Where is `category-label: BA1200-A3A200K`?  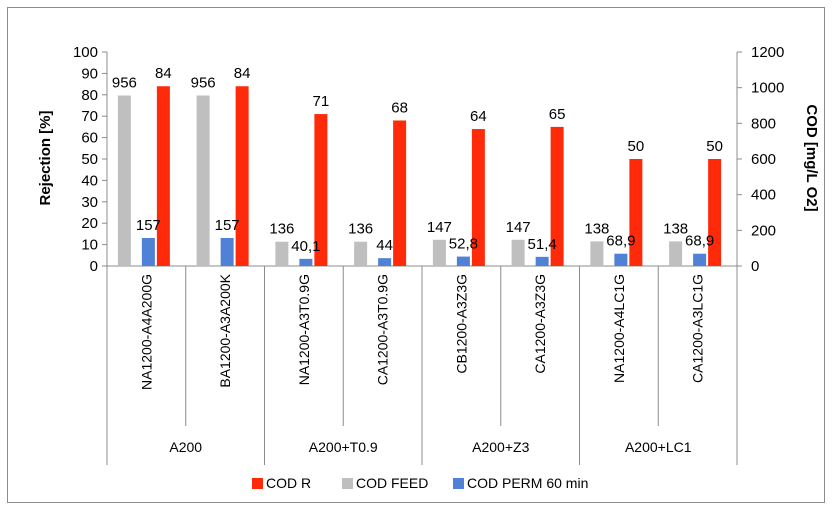
category-label: BA1200-A3A200K is located at coordinates (225, 330).